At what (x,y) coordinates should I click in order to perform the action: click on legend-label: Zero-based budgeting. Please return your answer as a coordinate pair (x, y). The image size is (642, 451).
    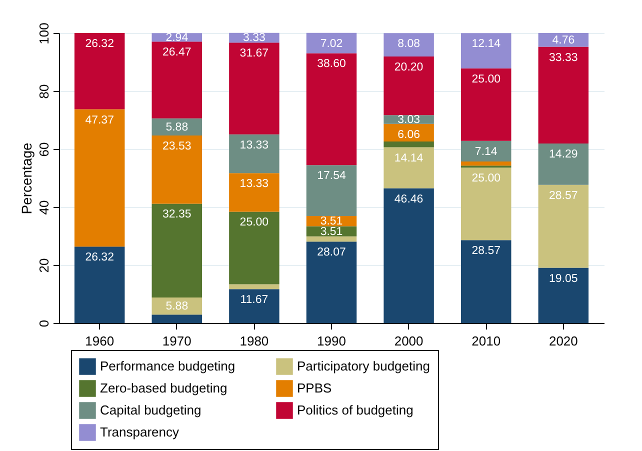
    Looking at the image, I should click on (164, 388).